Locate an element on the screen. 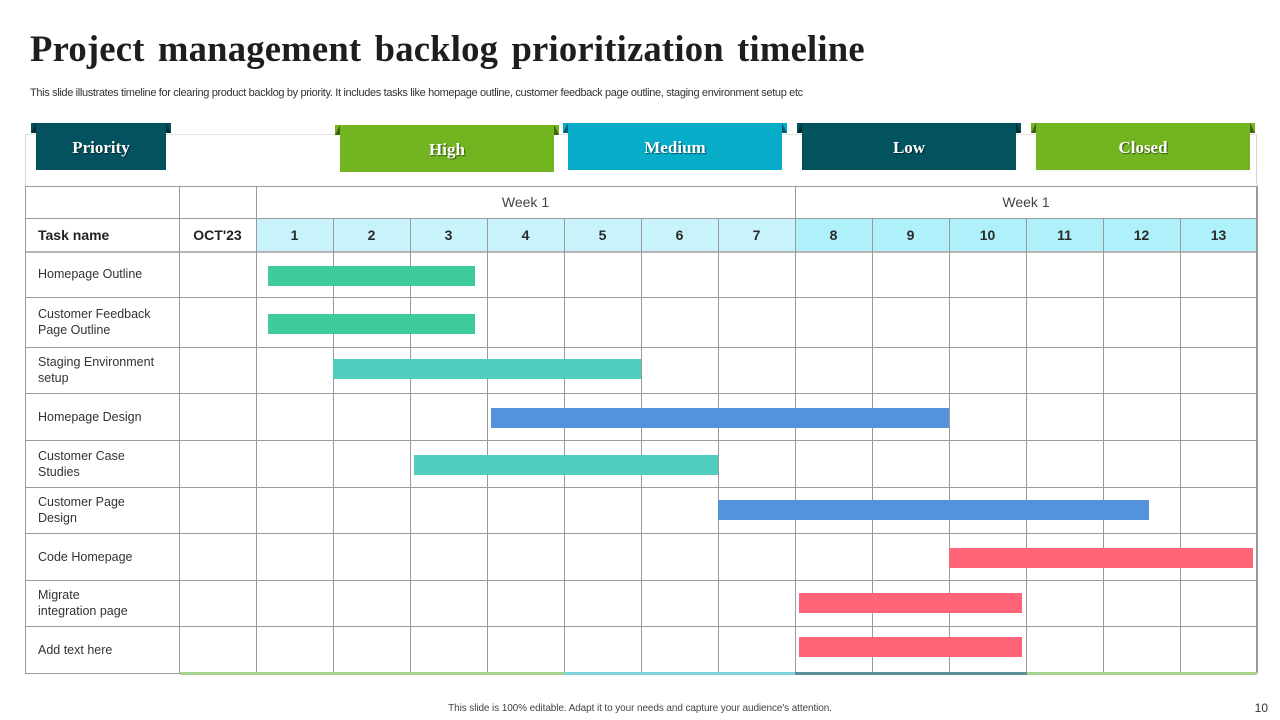 The width and height of the screenshot is (1280, 720). legend-tab-priority: Priority is located at coordinates (101, 146).